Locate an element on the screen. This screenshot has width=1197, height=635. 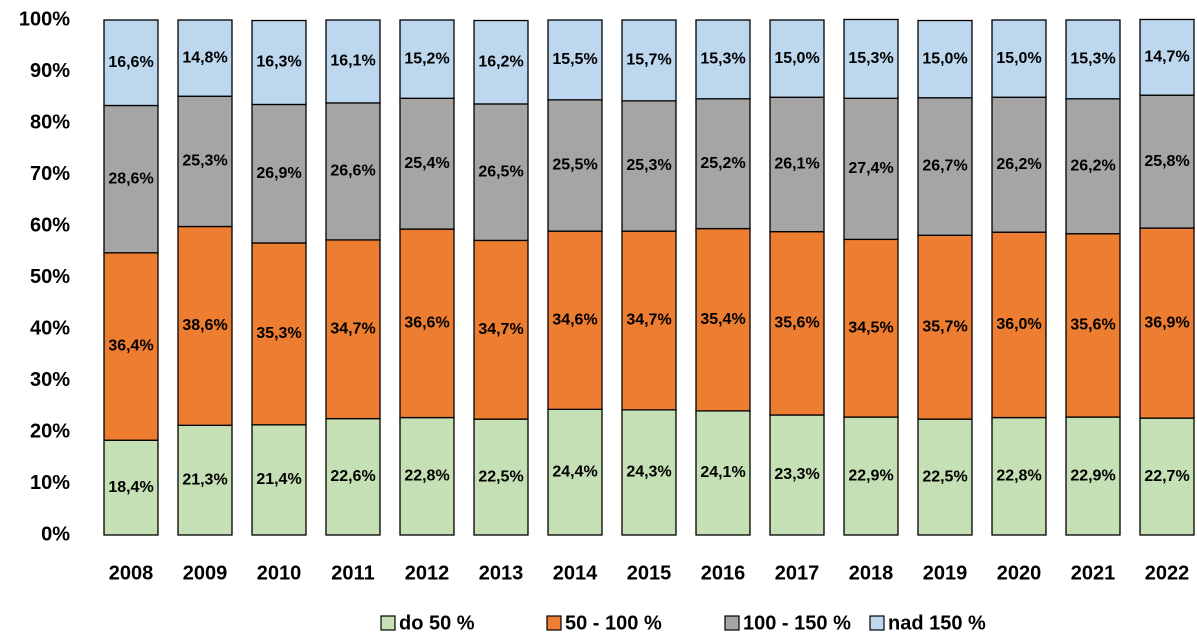
data-label: 35,7% is located at coordinates (944, 326).